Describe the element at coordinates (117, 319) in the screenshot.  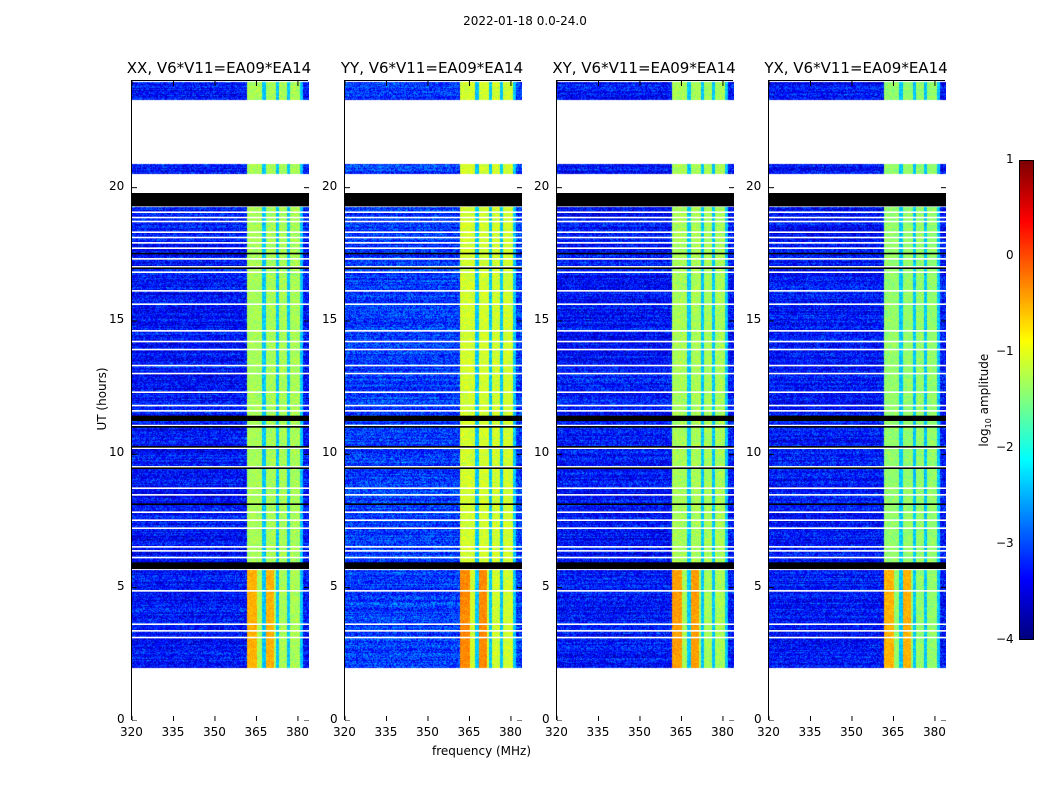
I see `y-tick-label: 15` at that location.